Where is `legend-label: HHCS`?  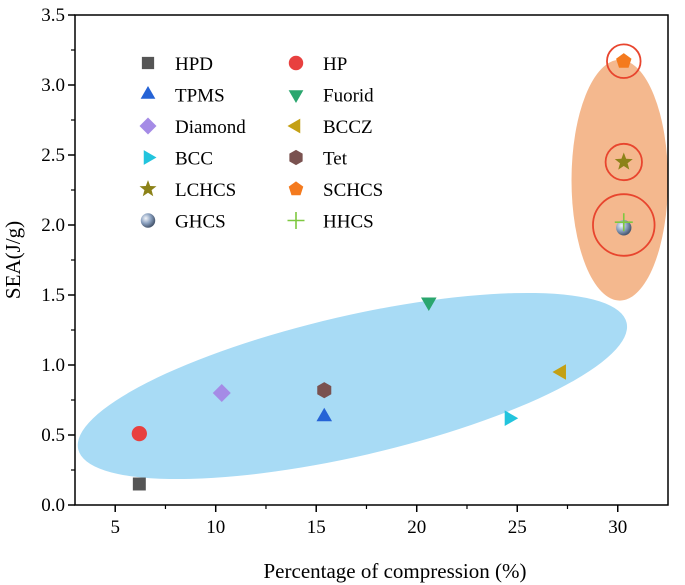 legend-label: HHCS is located at coordinates (348, 222).